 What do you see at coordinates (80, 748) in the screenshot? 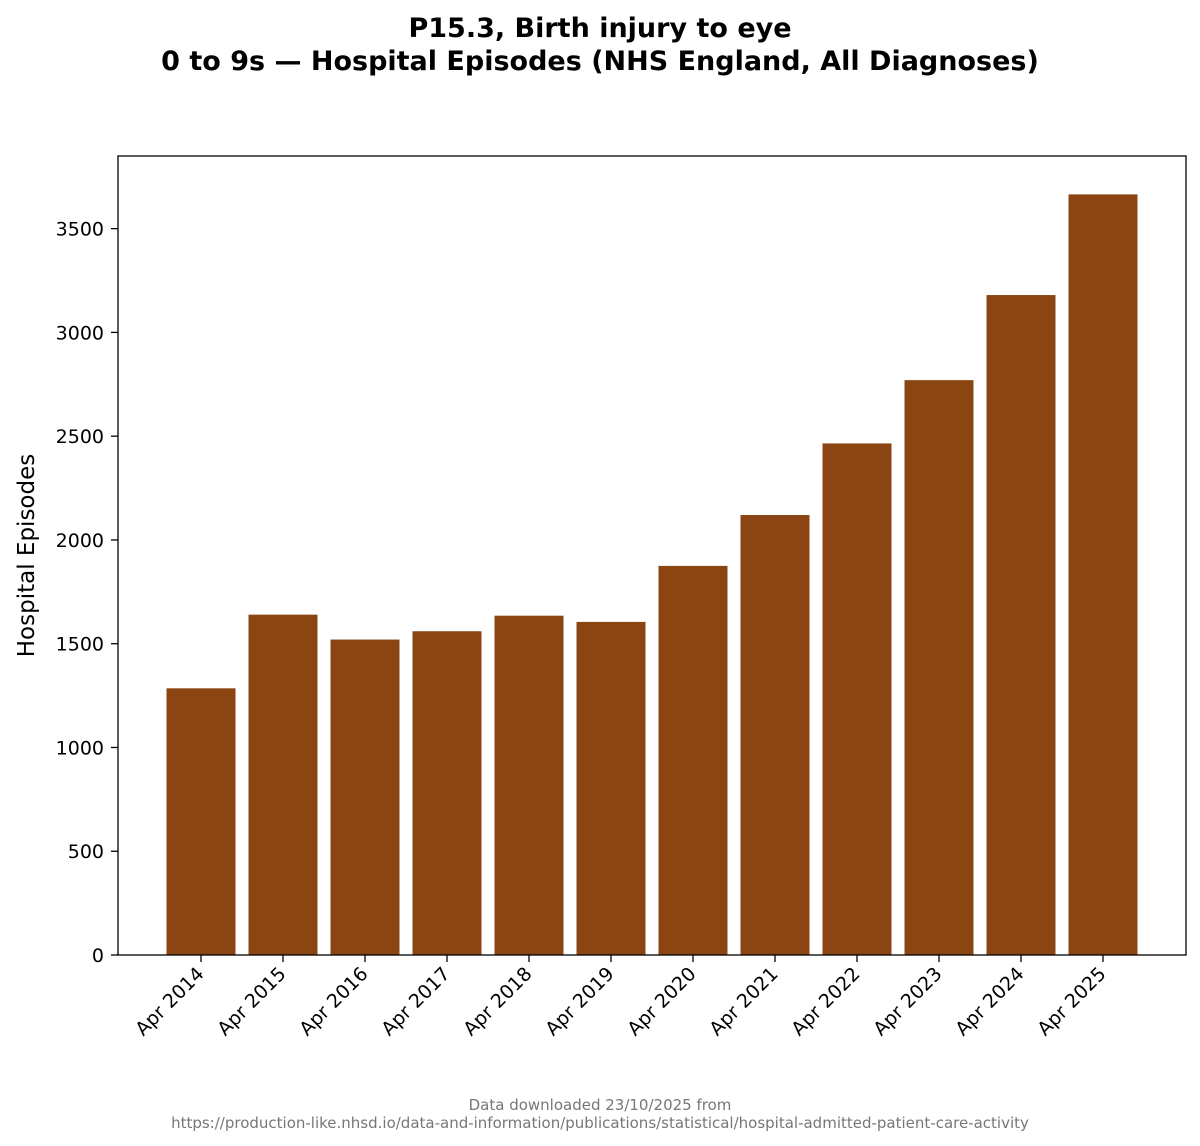
I see `y-tick-label: 1000` at bounding box center [80, 748].